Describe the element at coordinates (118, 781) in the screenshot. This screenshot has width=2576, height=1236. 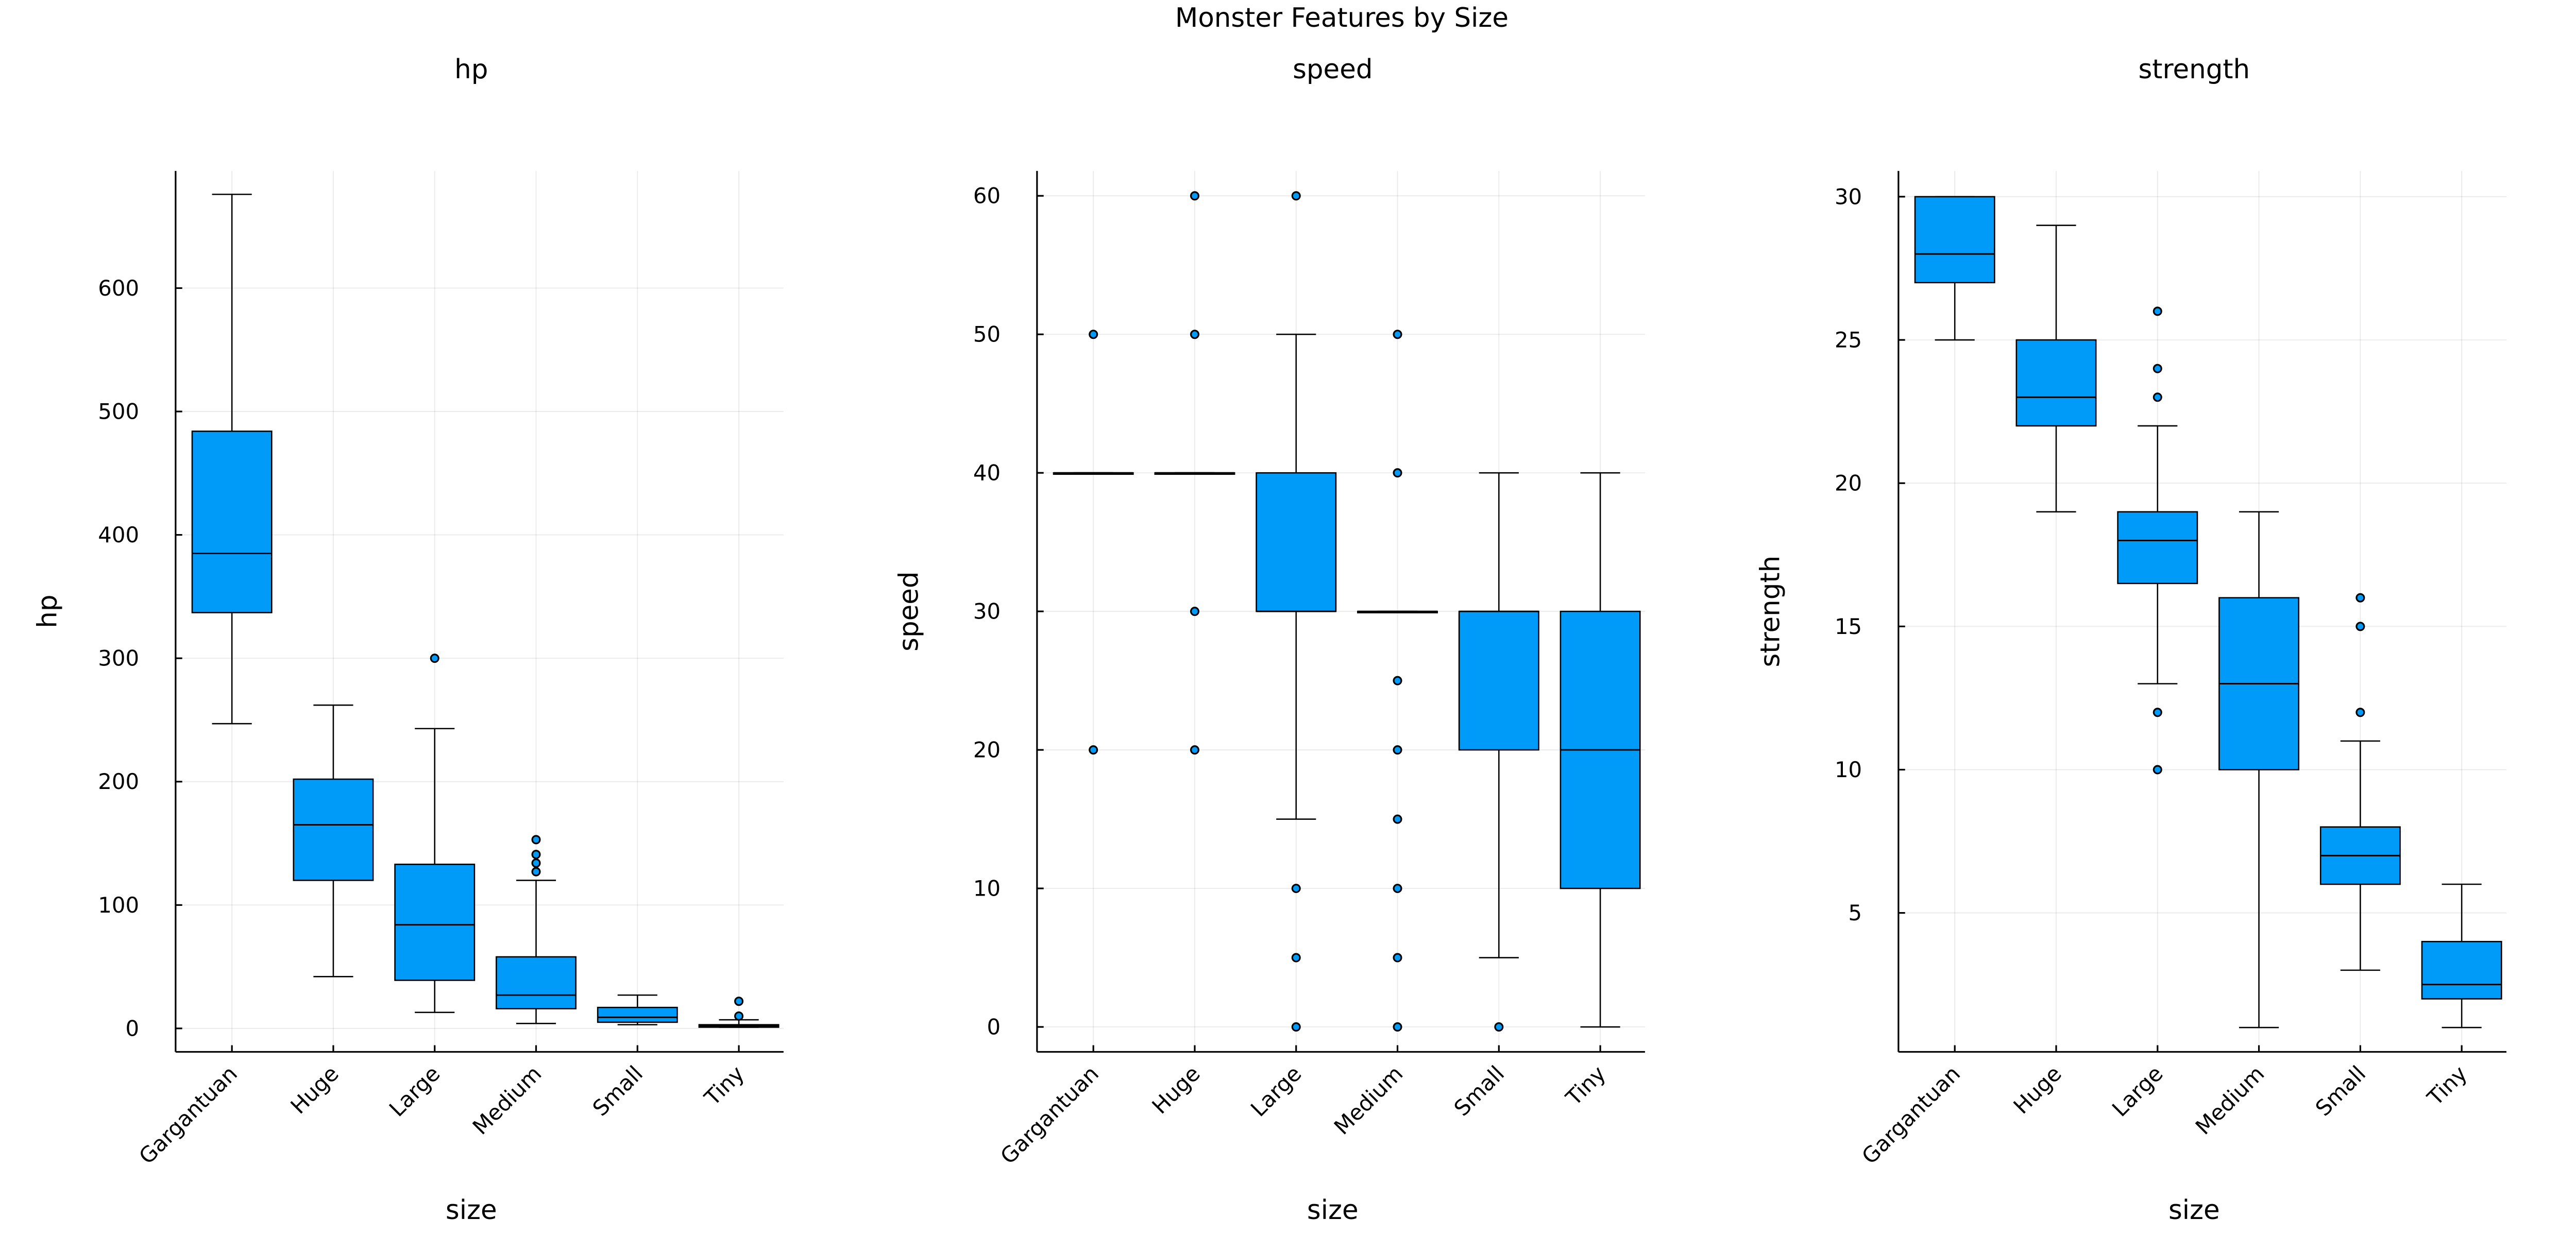
I see `y-tick-label: 200` at that location.